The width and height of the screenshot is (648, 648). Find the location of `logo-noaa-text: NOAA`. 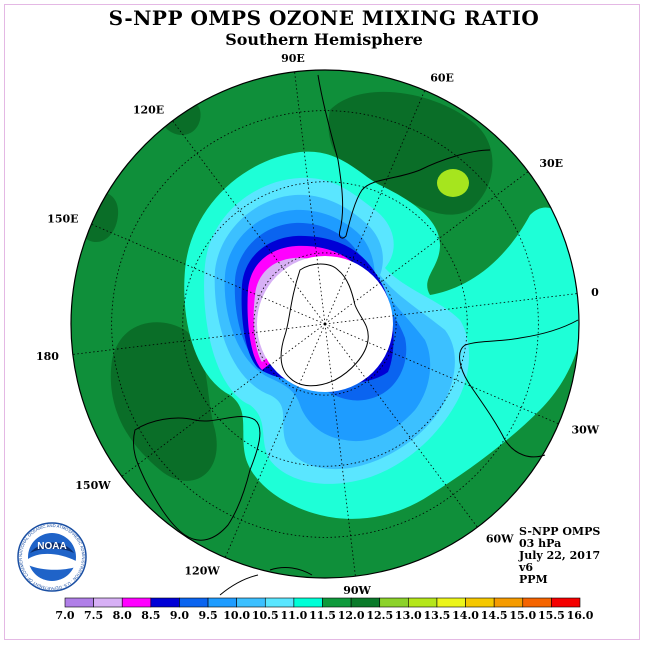

logo-noaa-text: NOAA is located at coordinates (51, 546).